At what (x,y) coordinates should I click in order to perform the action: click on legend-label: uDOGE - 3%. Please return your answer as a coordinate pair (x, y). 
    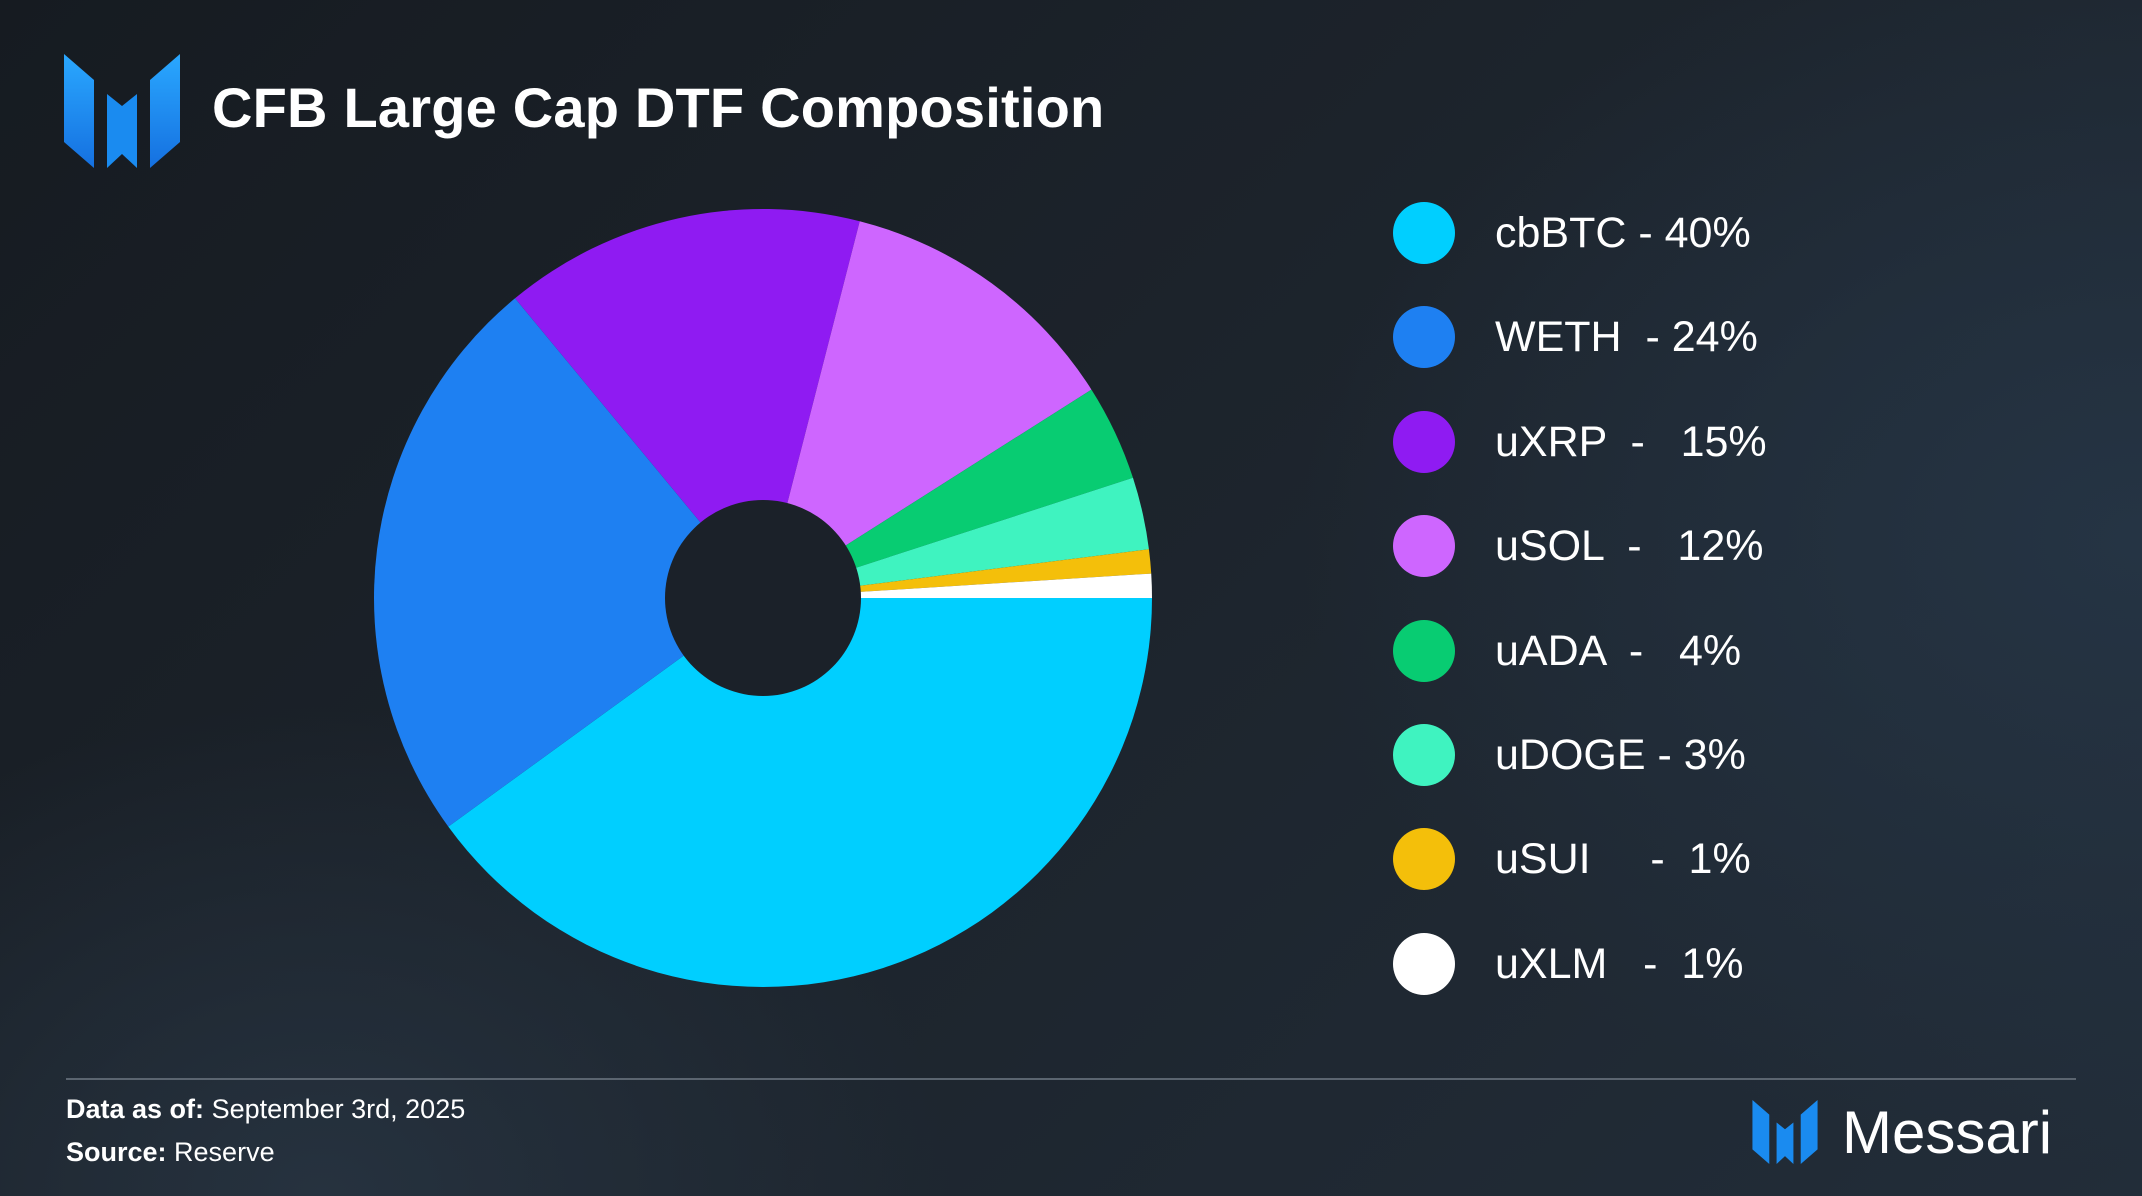
    Looking at the image, I should click on (1620, 755).